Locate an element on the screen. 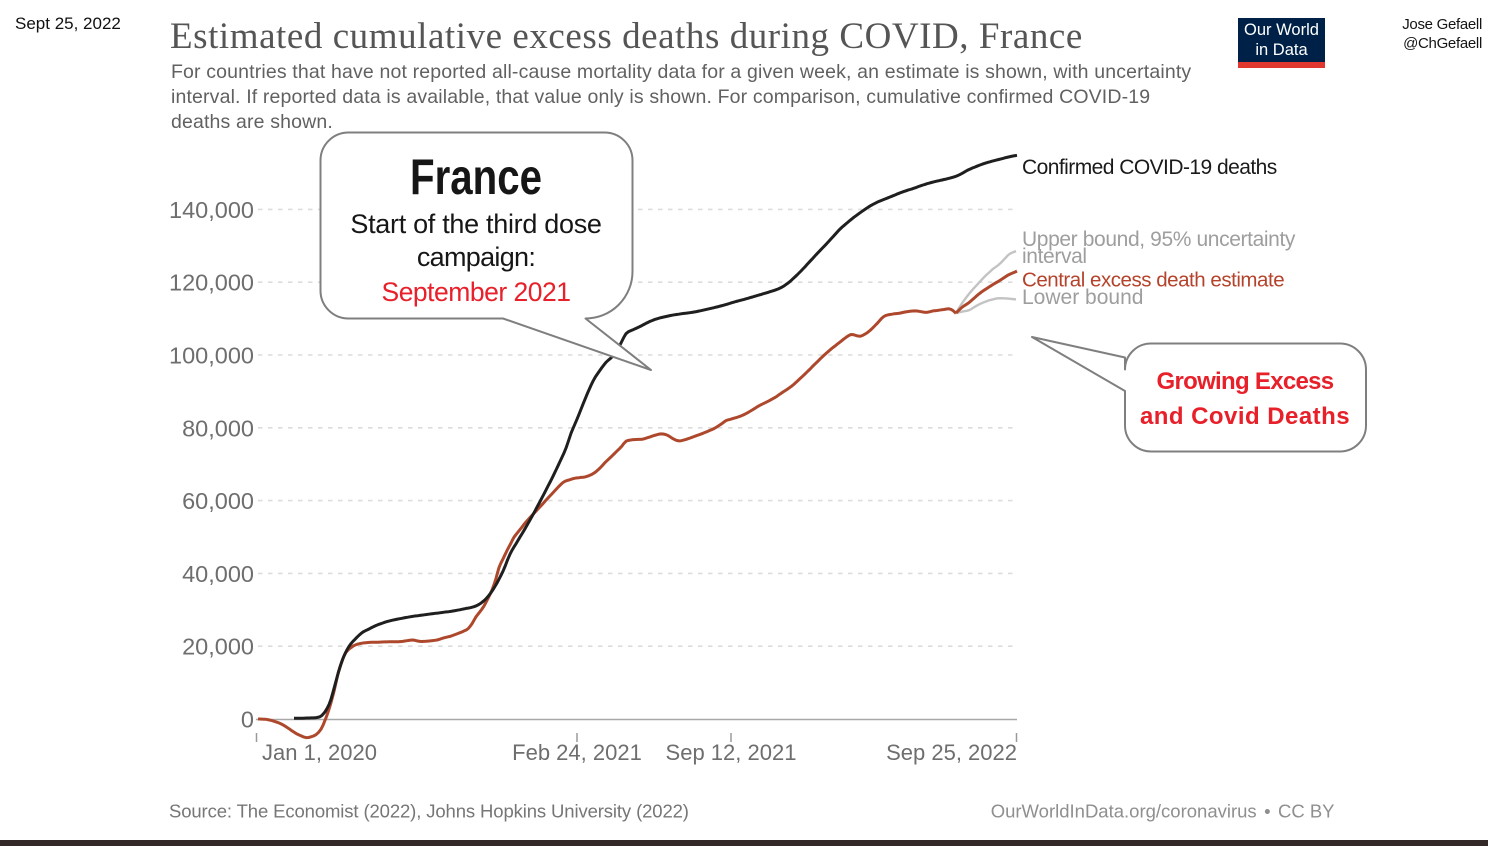 The width and height of the screenshot is (1488, 846). svg-text: France is located at coordinates (476, 177).